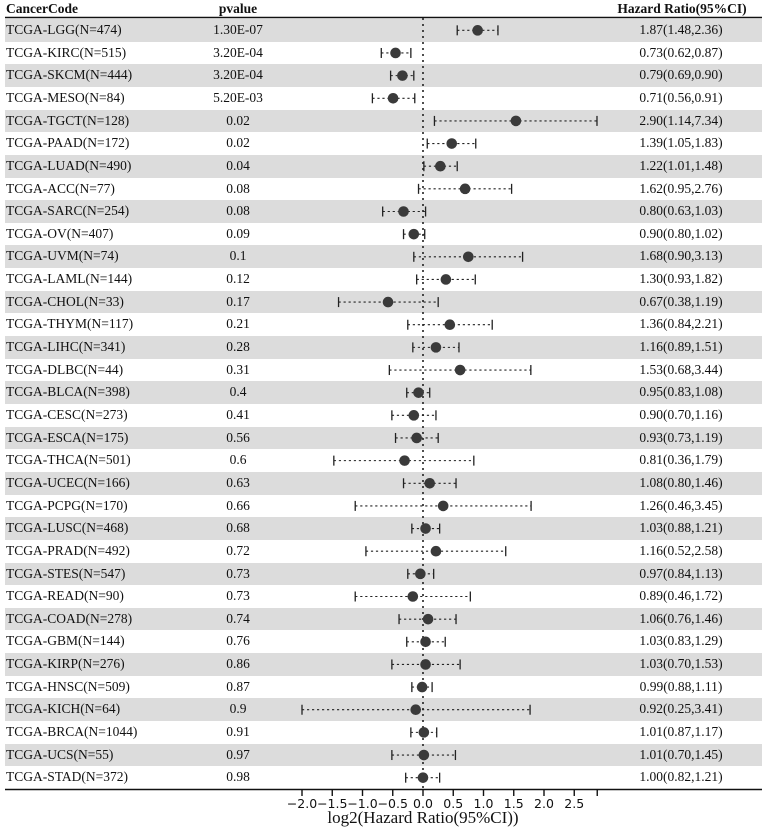  I want to click on hazard-ratio-cell: 1.36(0.84,2.21), so click(681, 324).